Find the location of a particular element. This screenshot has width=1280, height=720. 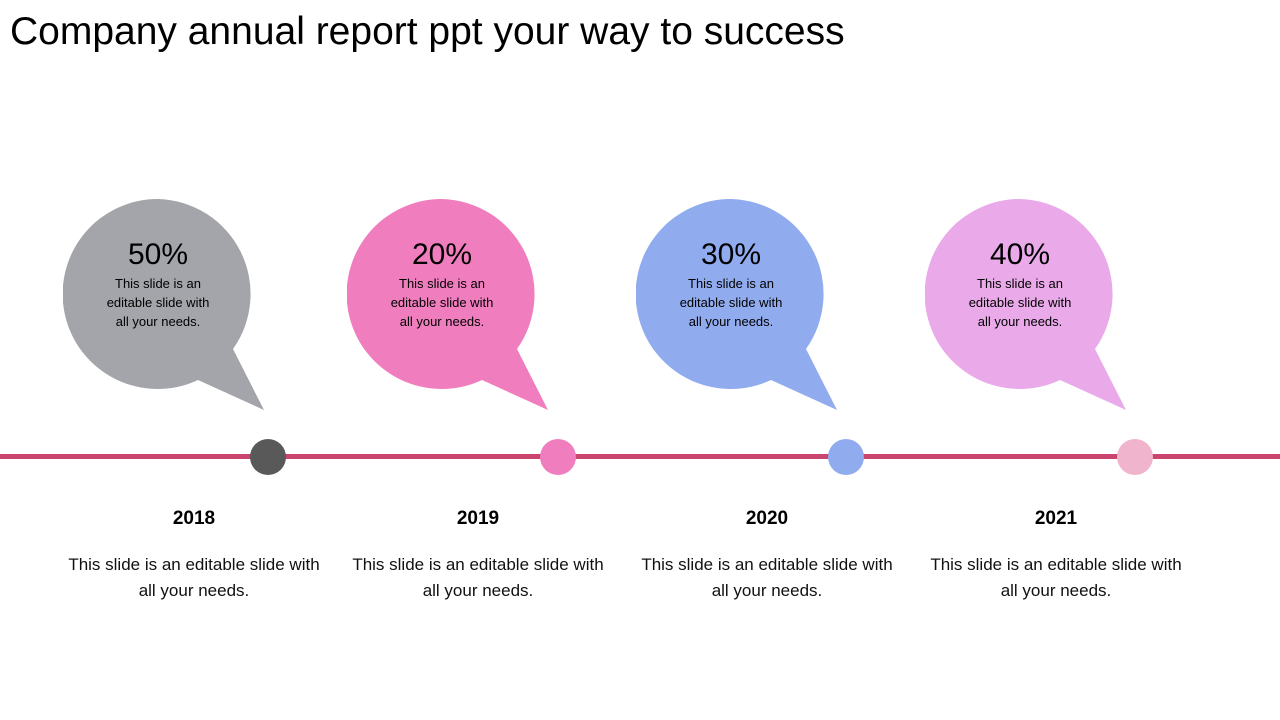

bubble-percent: 20% is located at coordinates (442, 254).